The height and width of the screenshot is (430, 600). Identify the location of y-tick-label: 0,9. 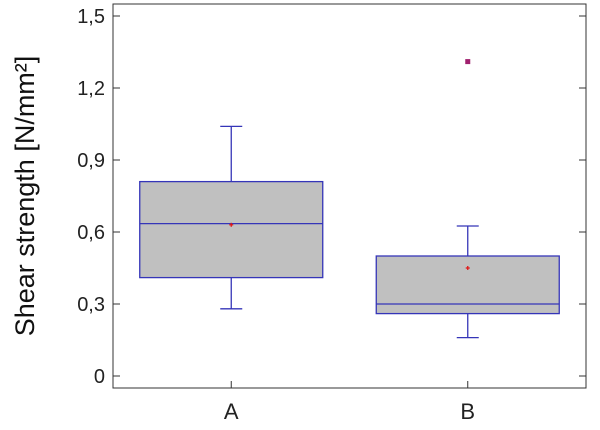
(91, 161).